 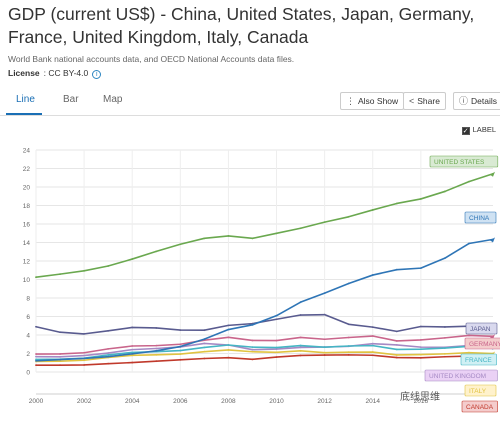 What do you see at coordinates (28, 354) in the screenshot?
I see `y-tick-label: 2` at bounding box center [28, 354].